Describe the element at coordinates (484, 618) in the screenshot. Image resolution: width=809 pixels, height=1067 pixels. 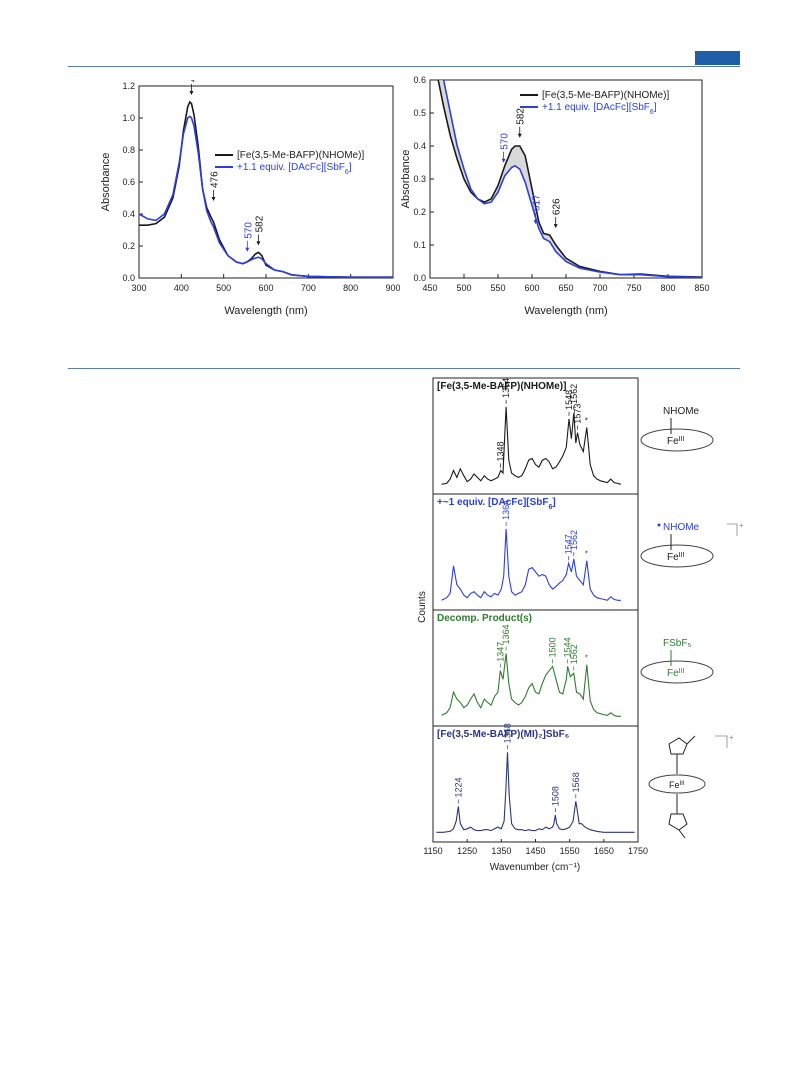
I see `panel-title: Decomp. Product(s)` at that location.